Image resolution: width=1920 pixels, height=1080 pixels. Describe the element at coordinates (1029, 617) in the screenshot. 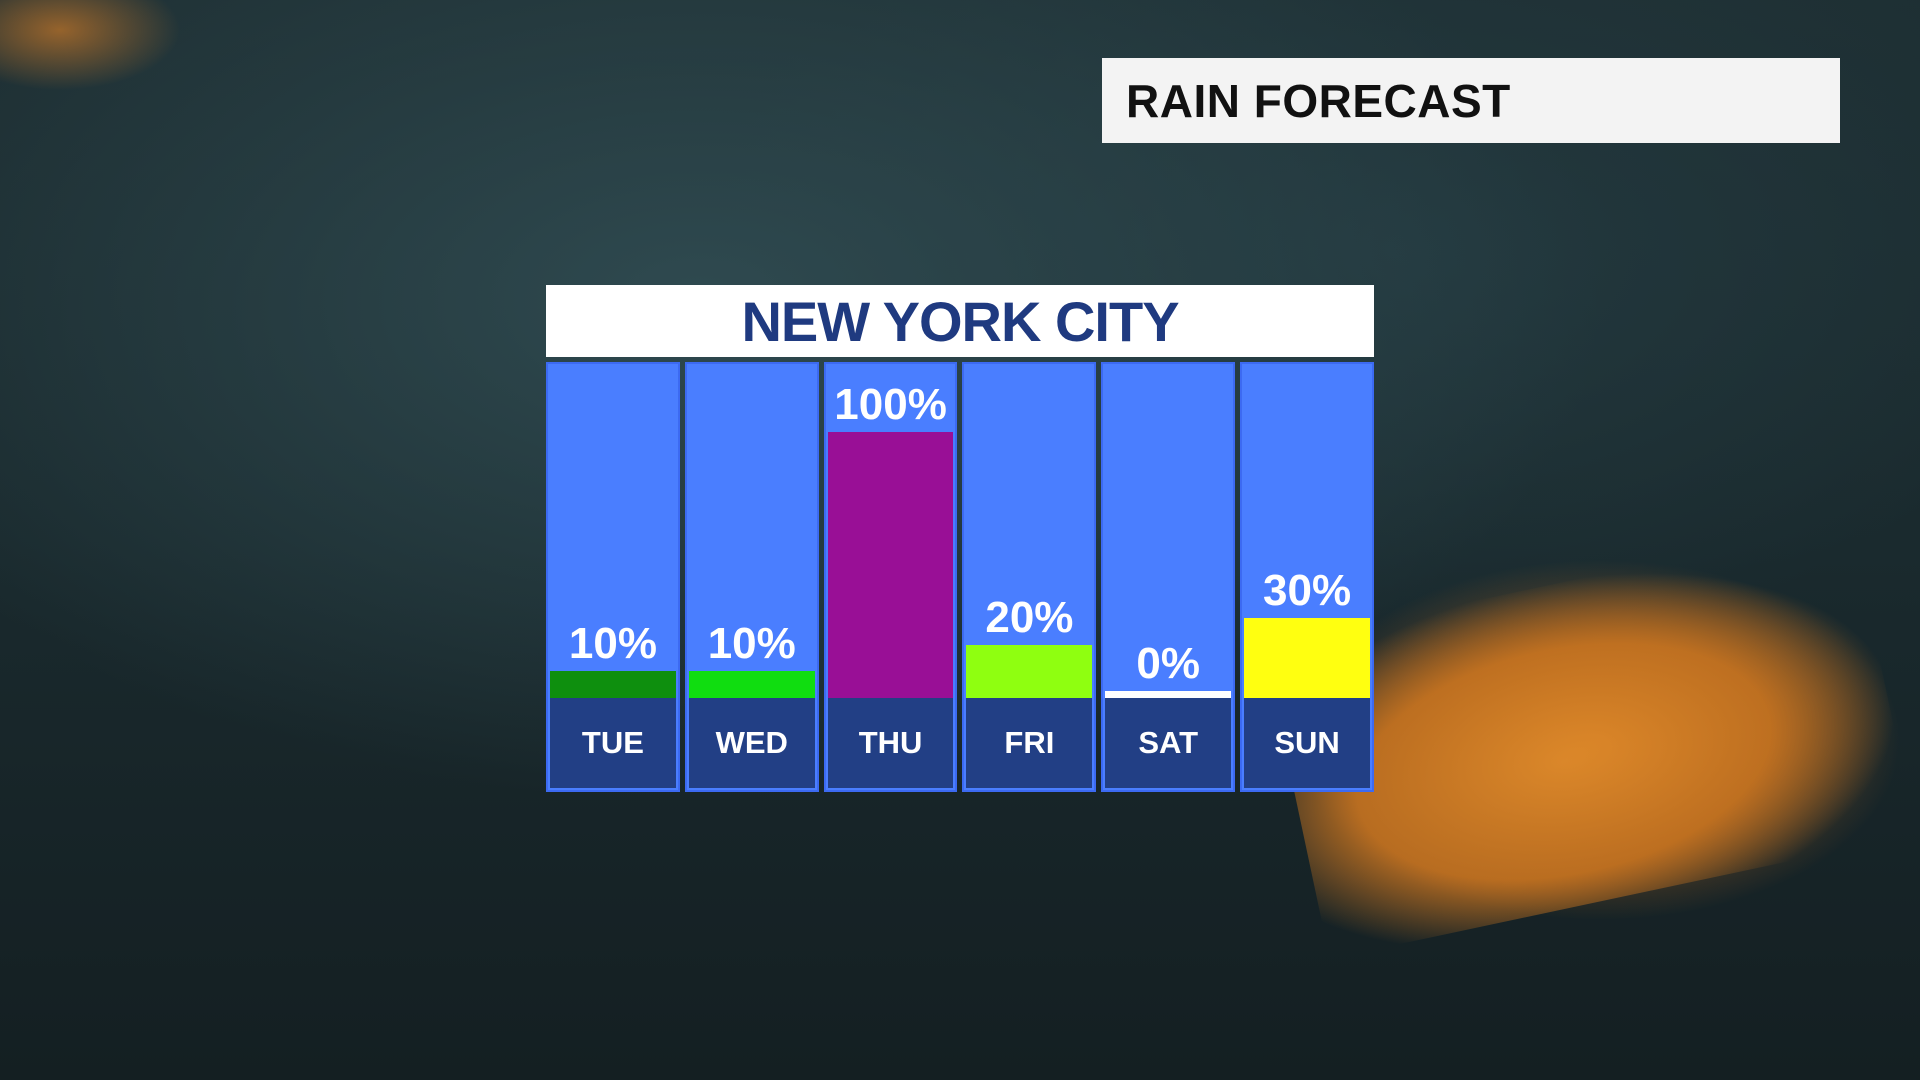

I see `data-label: 20%` at that location.